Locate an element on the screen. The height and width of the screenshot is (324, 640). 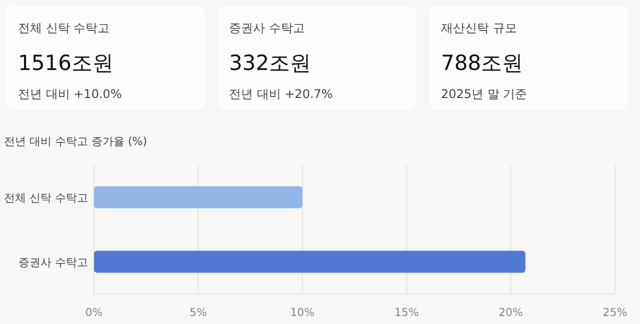
text: 788조원 is located at coordinates (482, 63).